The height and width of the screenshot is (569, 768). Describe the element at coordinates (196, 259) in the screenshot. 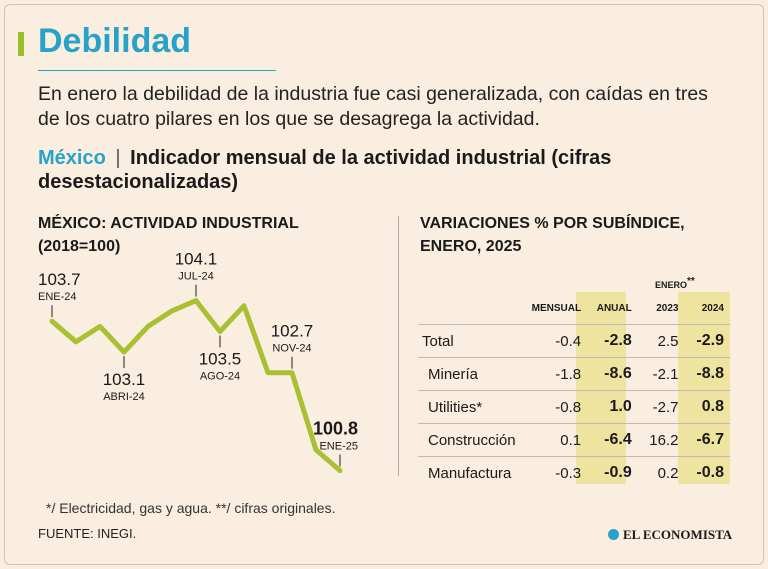

I see `annotation-value: 104.1` at that location.